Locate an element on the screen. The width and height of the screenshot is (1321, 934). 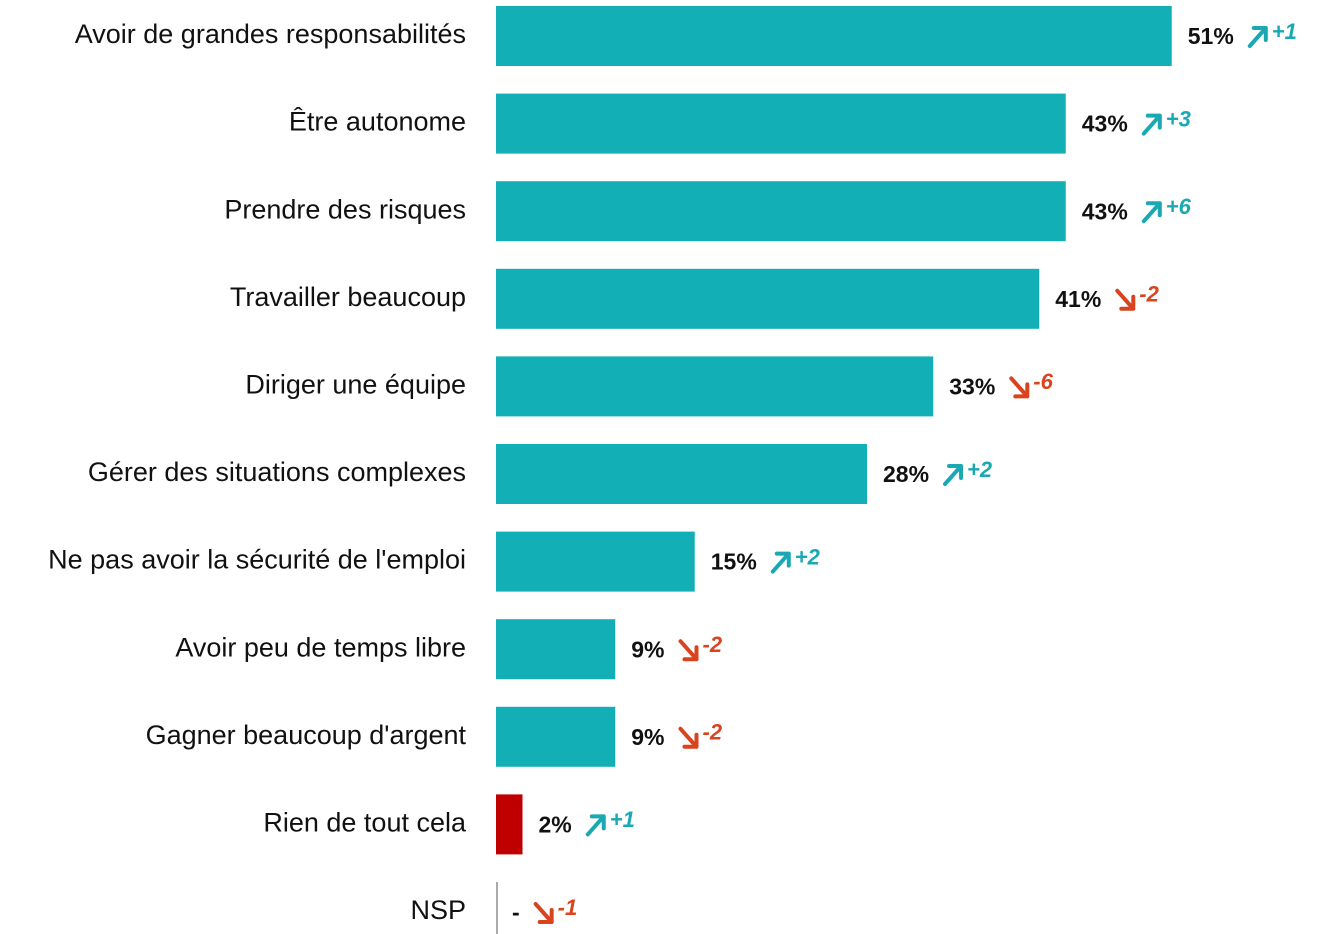
category-label: Diriger une équipe is located at coordinates (355, 385).